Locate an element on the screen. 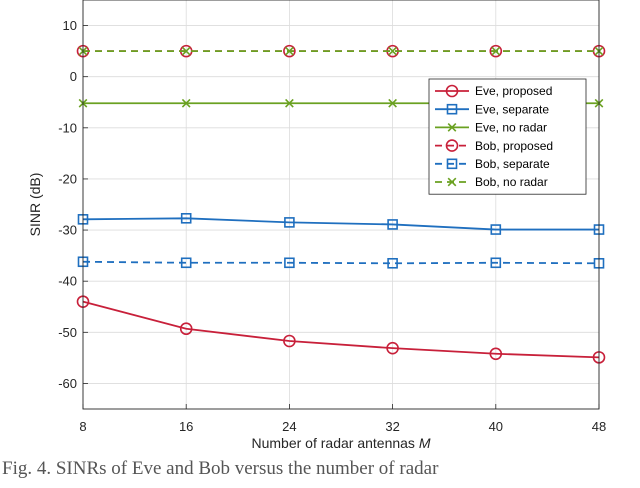  legend-label: Bob, no radar is located at coordinates (511, 182).